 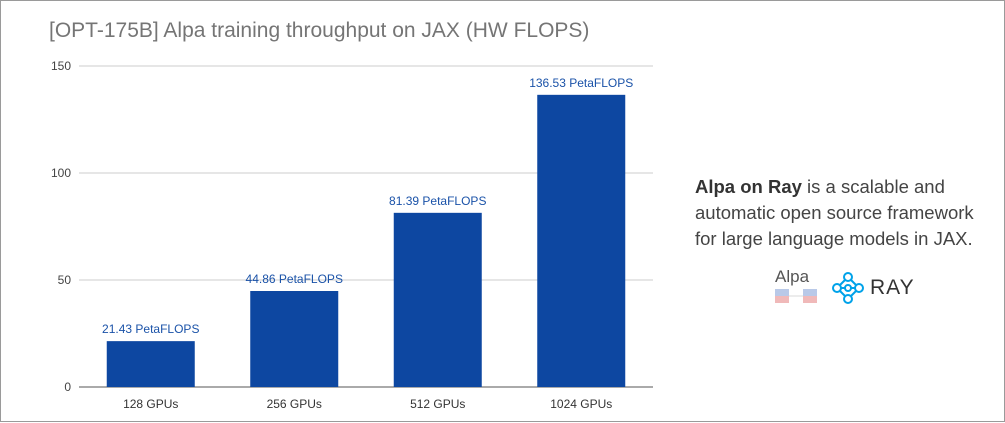 What do you see at coordinates (65, 280) in the screenshot?
I see `y-tick-label: 50` at bounding box center [65, 280].